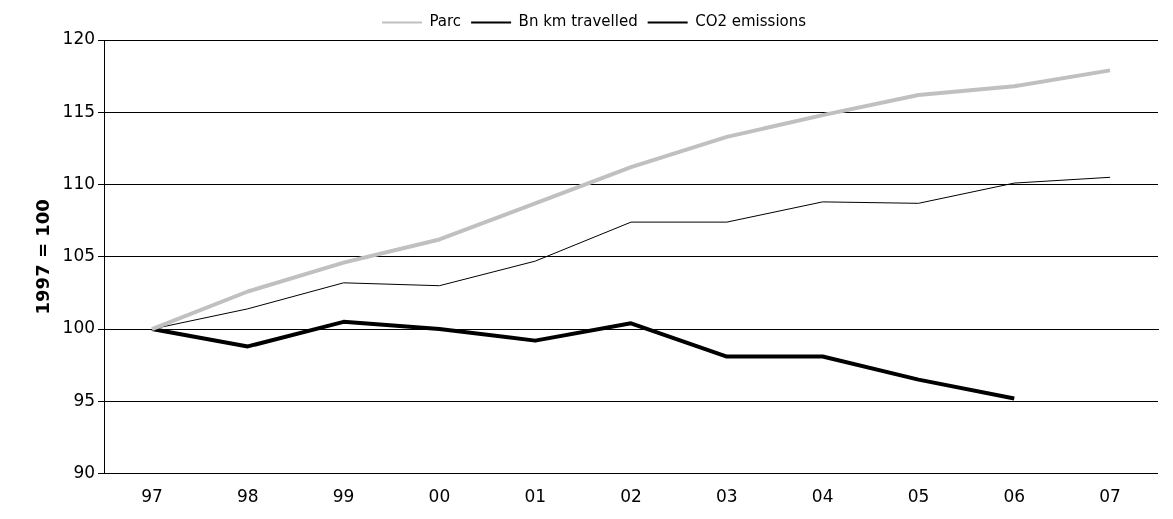  I want to click on y-axis-title: 1997 = 100, so click(43, 257).